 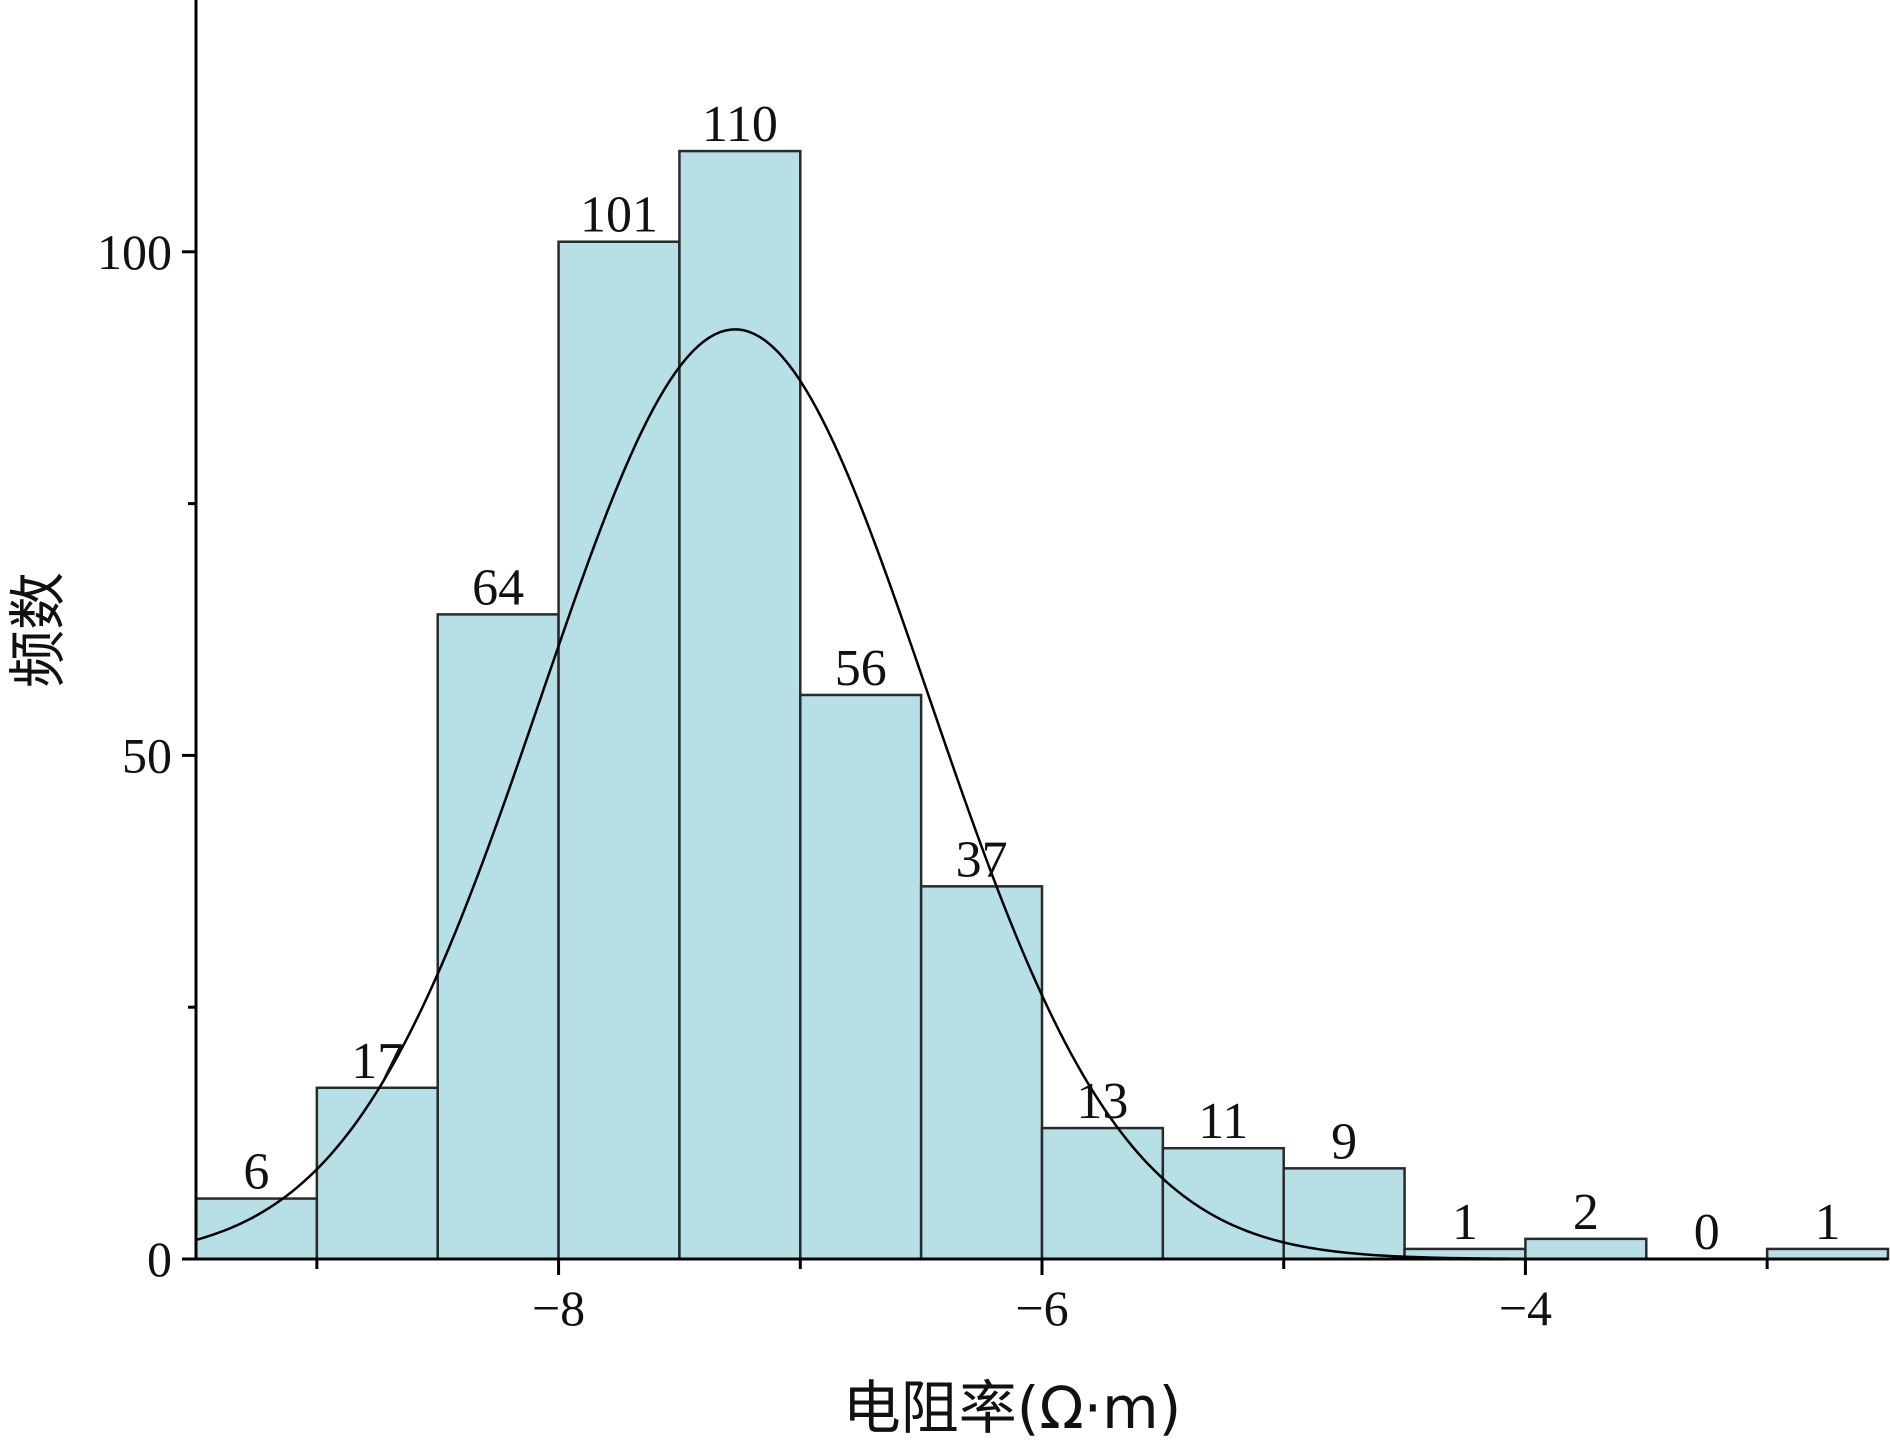 I want to click on bar-data-label: 17, so click(x=377, y=1061).